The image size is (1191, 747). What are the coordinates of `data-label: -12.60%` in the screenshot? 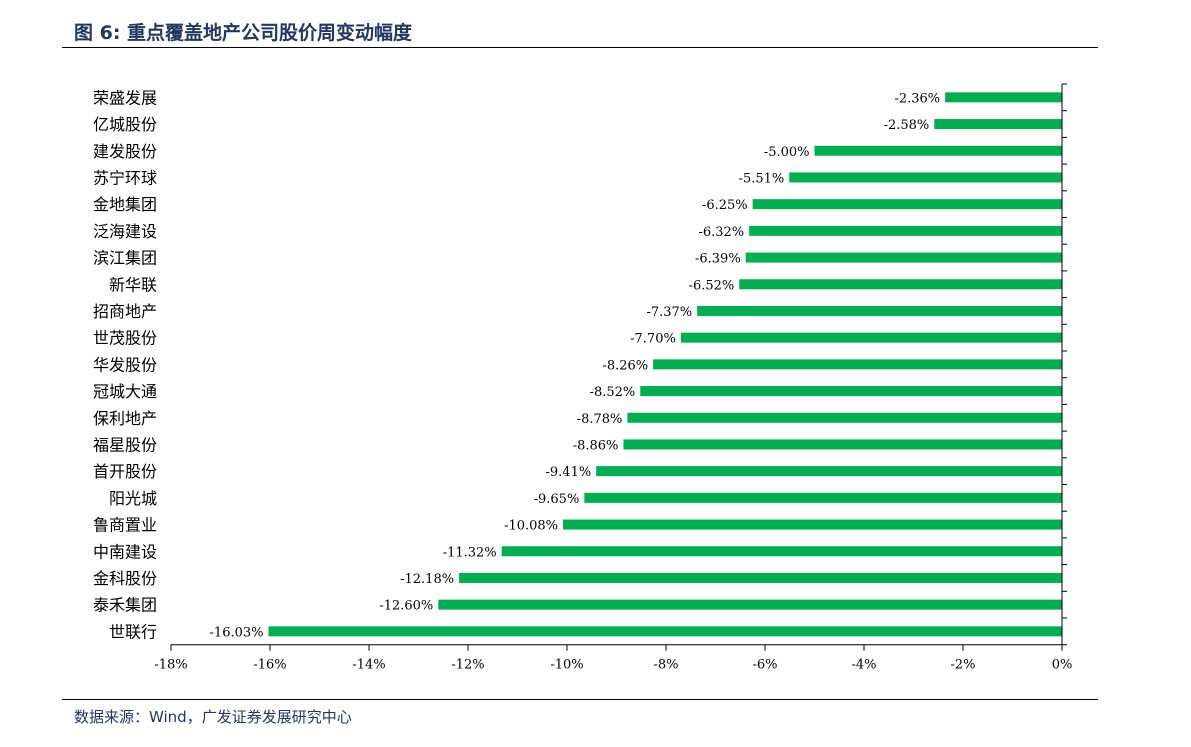 It's located at (406, 606).